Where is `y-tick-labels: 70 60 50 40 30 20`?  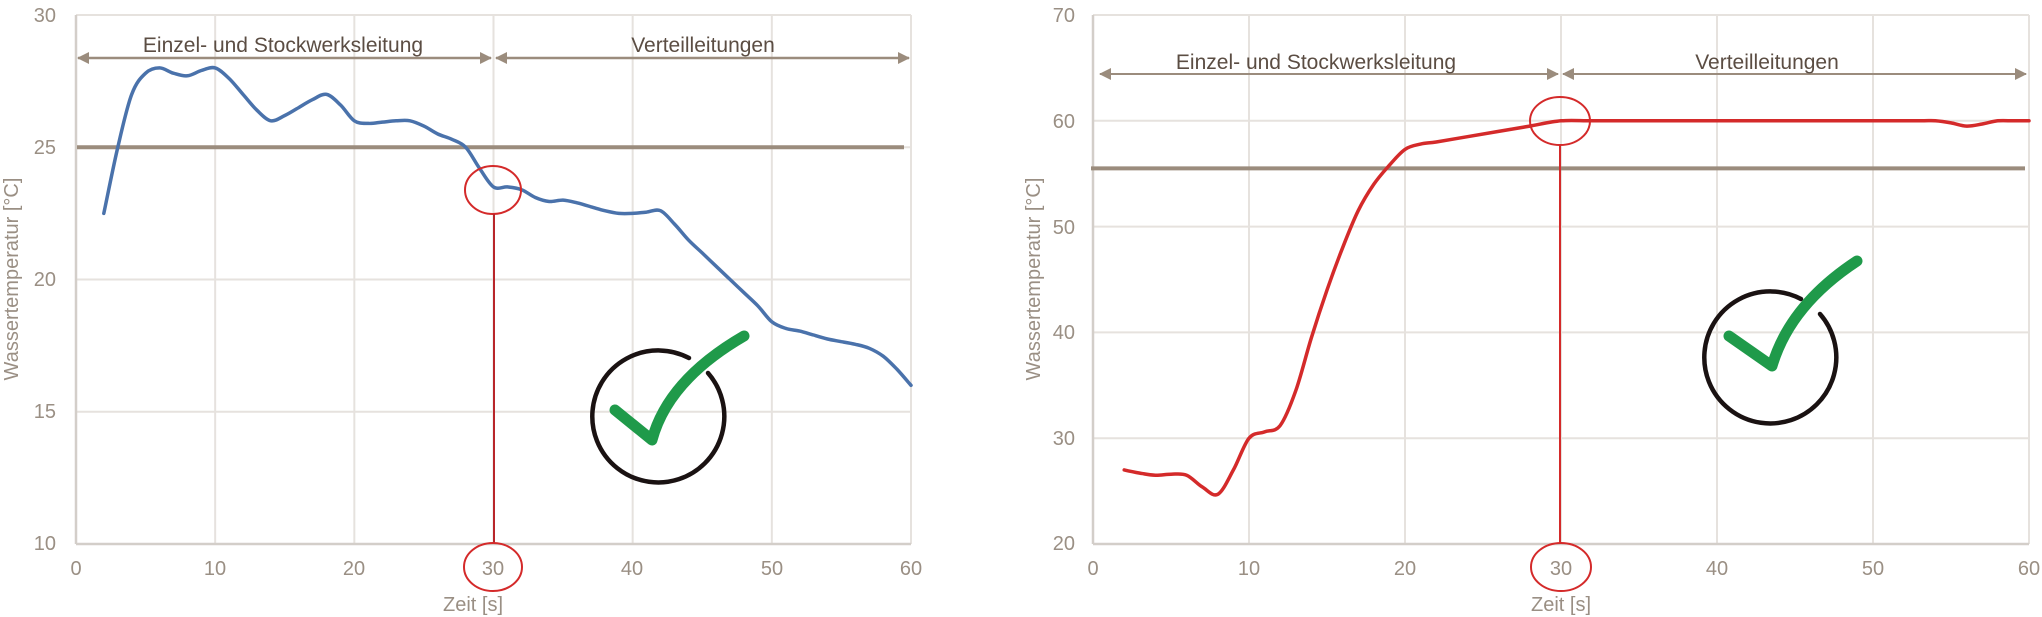 y-tick-labels: 70 60 50 40 30 20 is located at coordinates (1064, 280).